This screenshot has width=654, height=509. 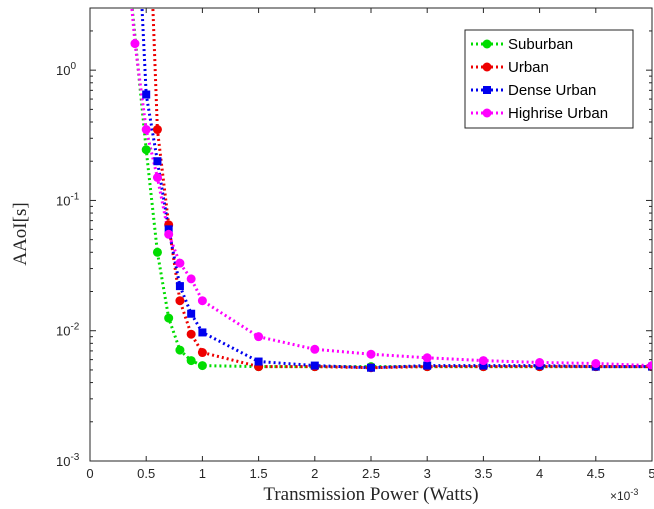 What do you see at coordinates (74, 457) in the screenshot?
I see `y-tick-exp: -3` at bounding box center [74, 457].